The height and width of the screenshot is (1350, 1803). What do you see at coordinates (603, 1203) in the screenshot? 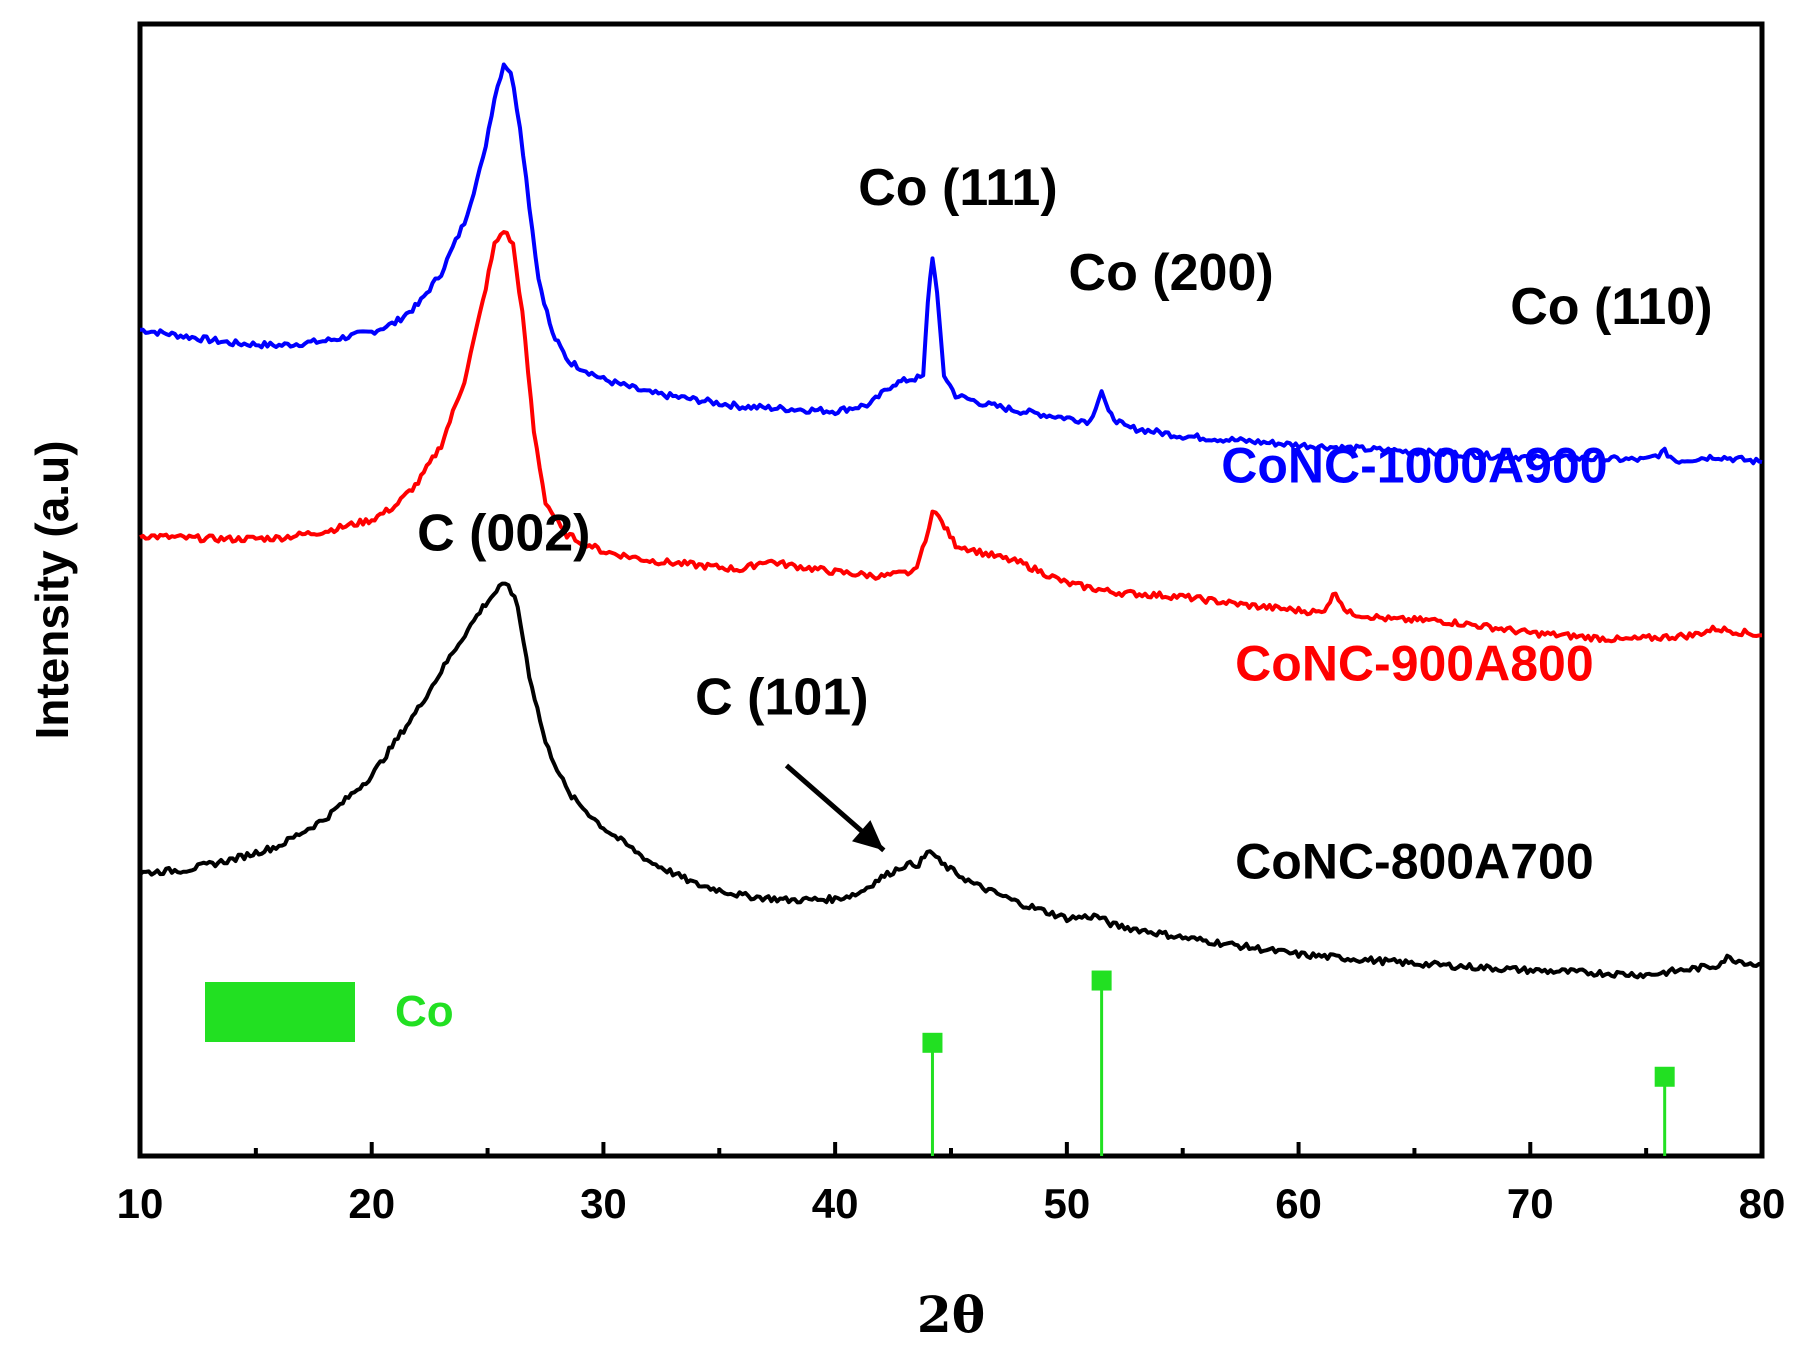
I see `x-tick-label: 30` at bounding box center [603, 1203].